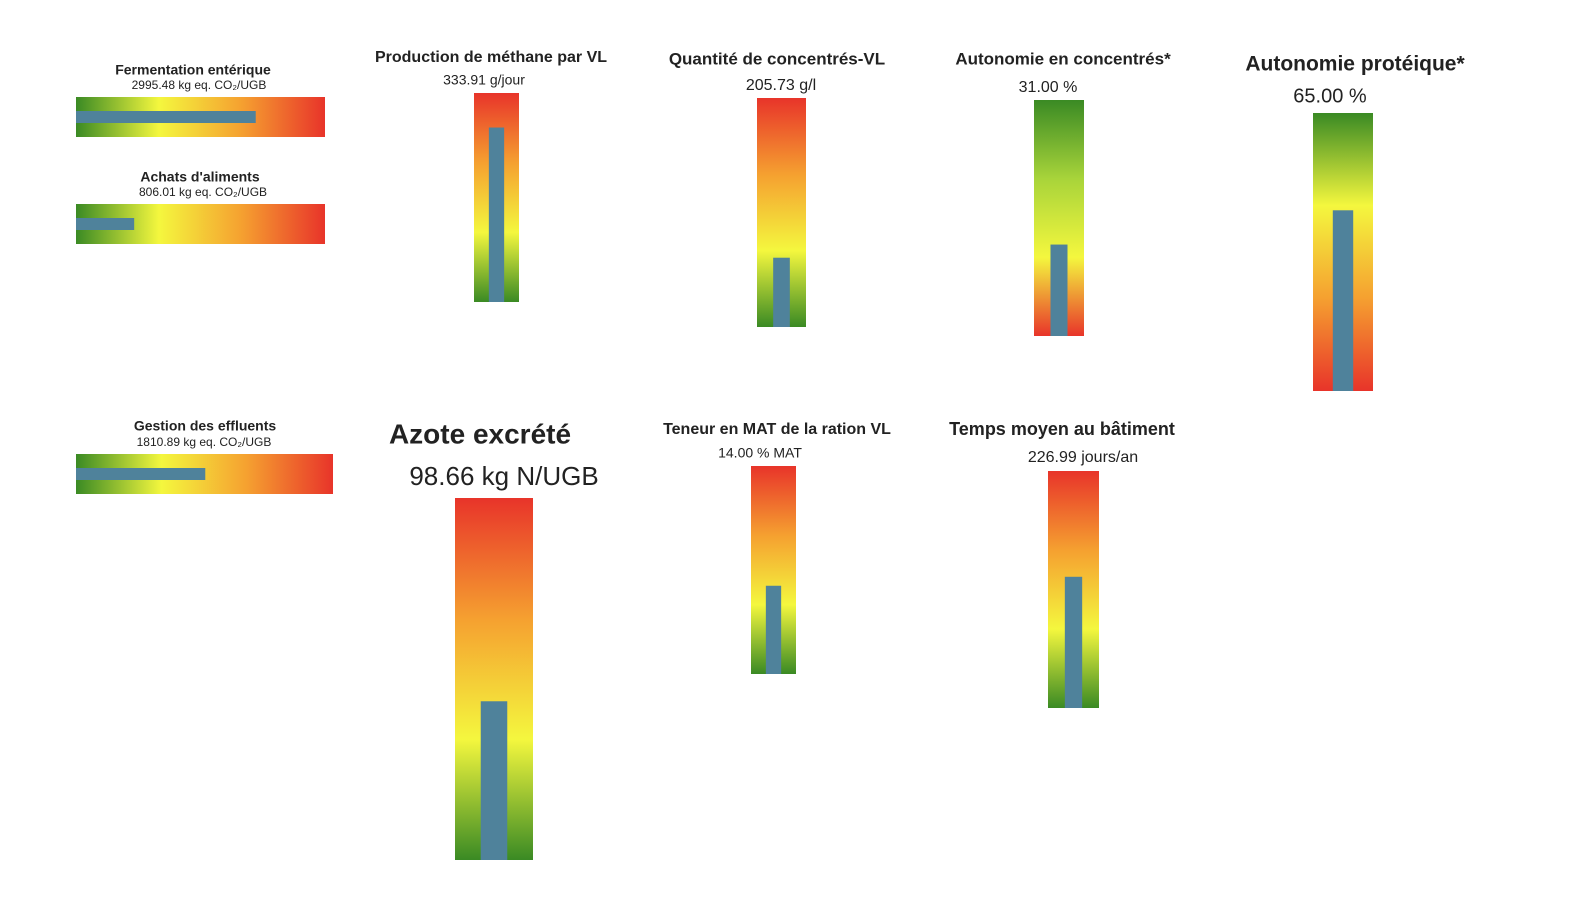  I want to click on gauge-value-label: 333.91 g/jour, so click(484, 80).